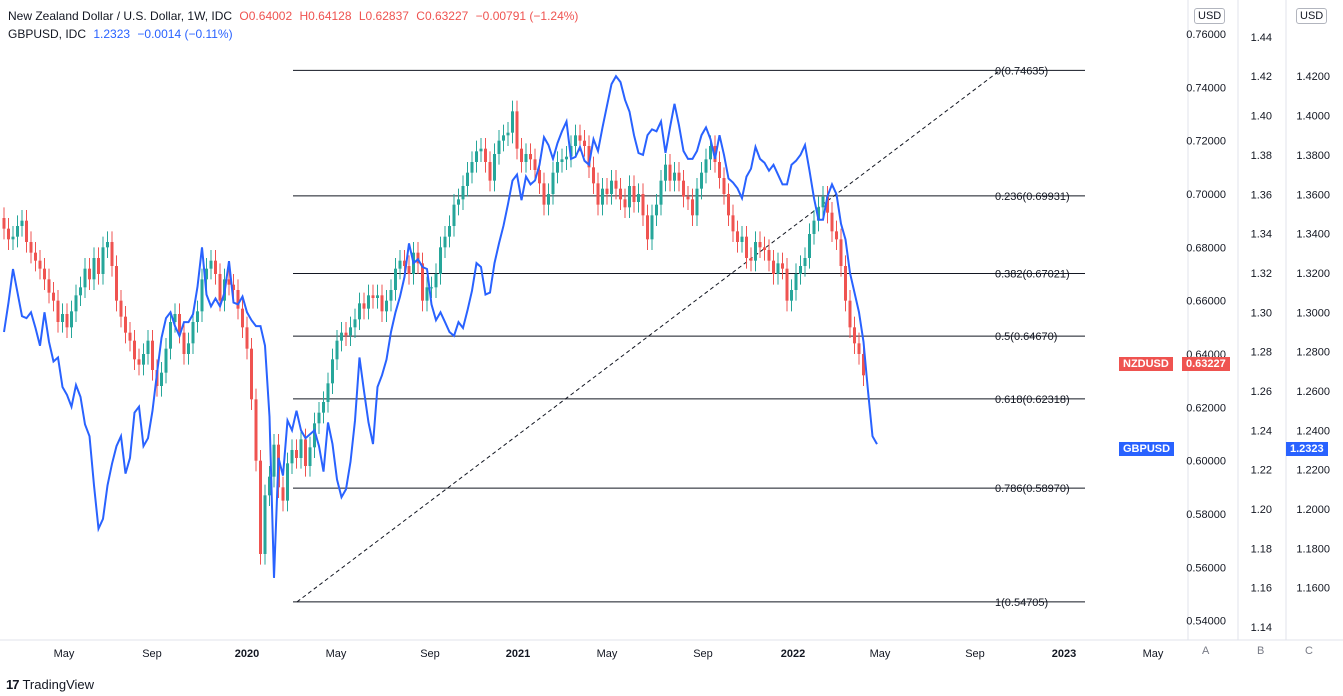  I want to click on axis-b-tick-11: 1.22, so click(1261, 471).